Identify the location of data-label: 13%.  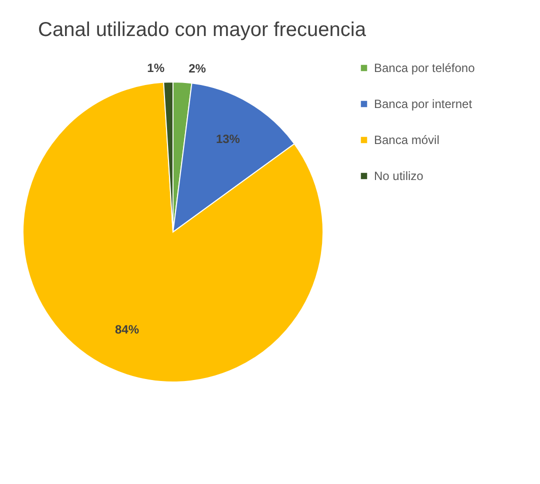
(228, 139).